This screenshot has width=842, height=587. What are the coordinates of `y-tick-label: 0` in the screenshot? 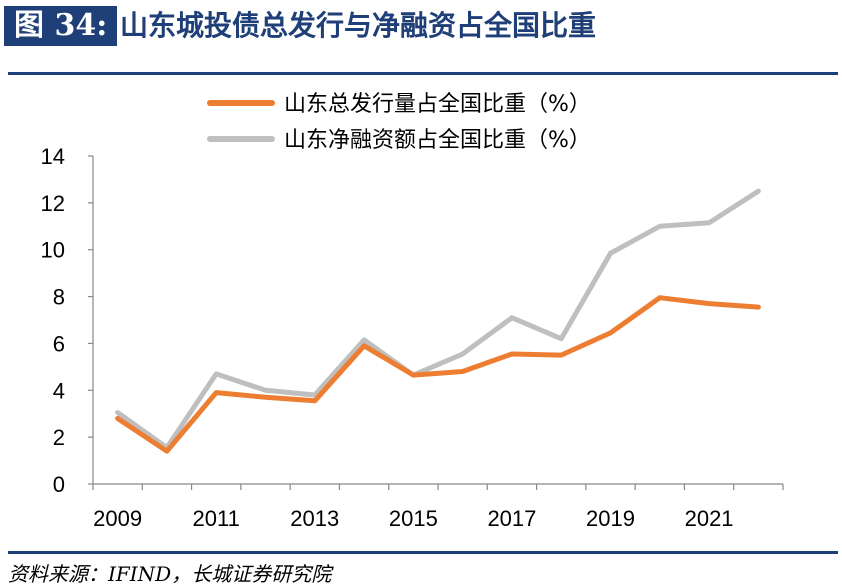 It's located at (59, 484).